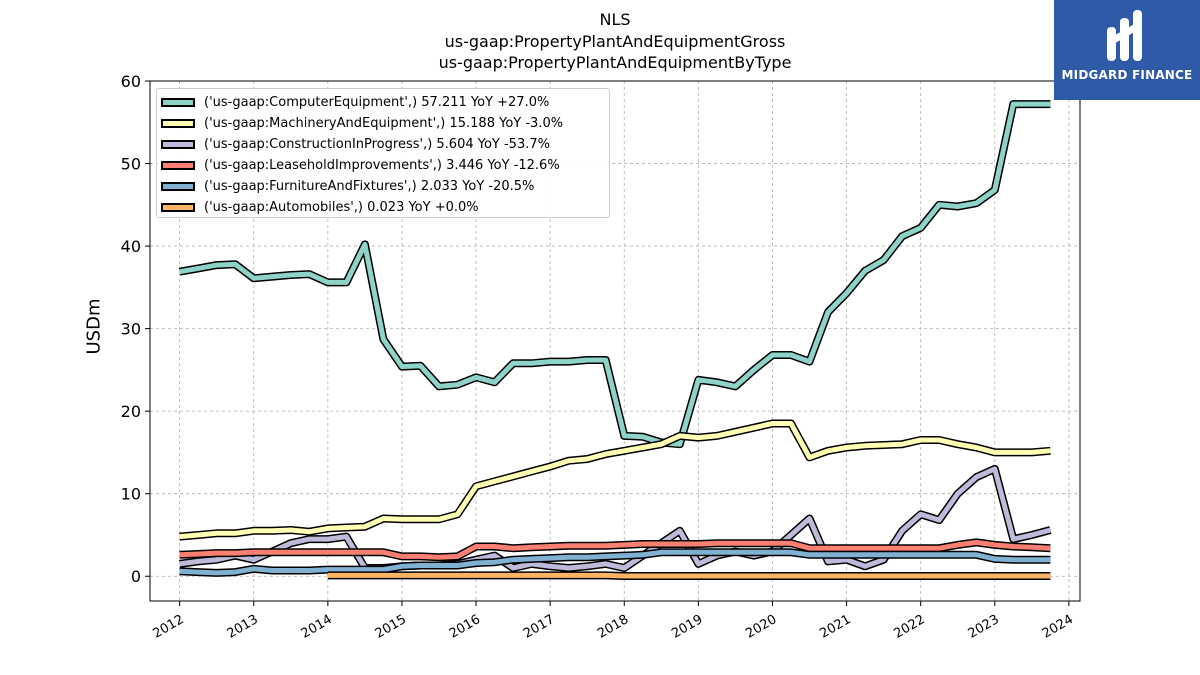  What do you see at coordinates (131, 246) in the screenshot?
I see `y-tick-label: 40` at bounding box center [131, 246].